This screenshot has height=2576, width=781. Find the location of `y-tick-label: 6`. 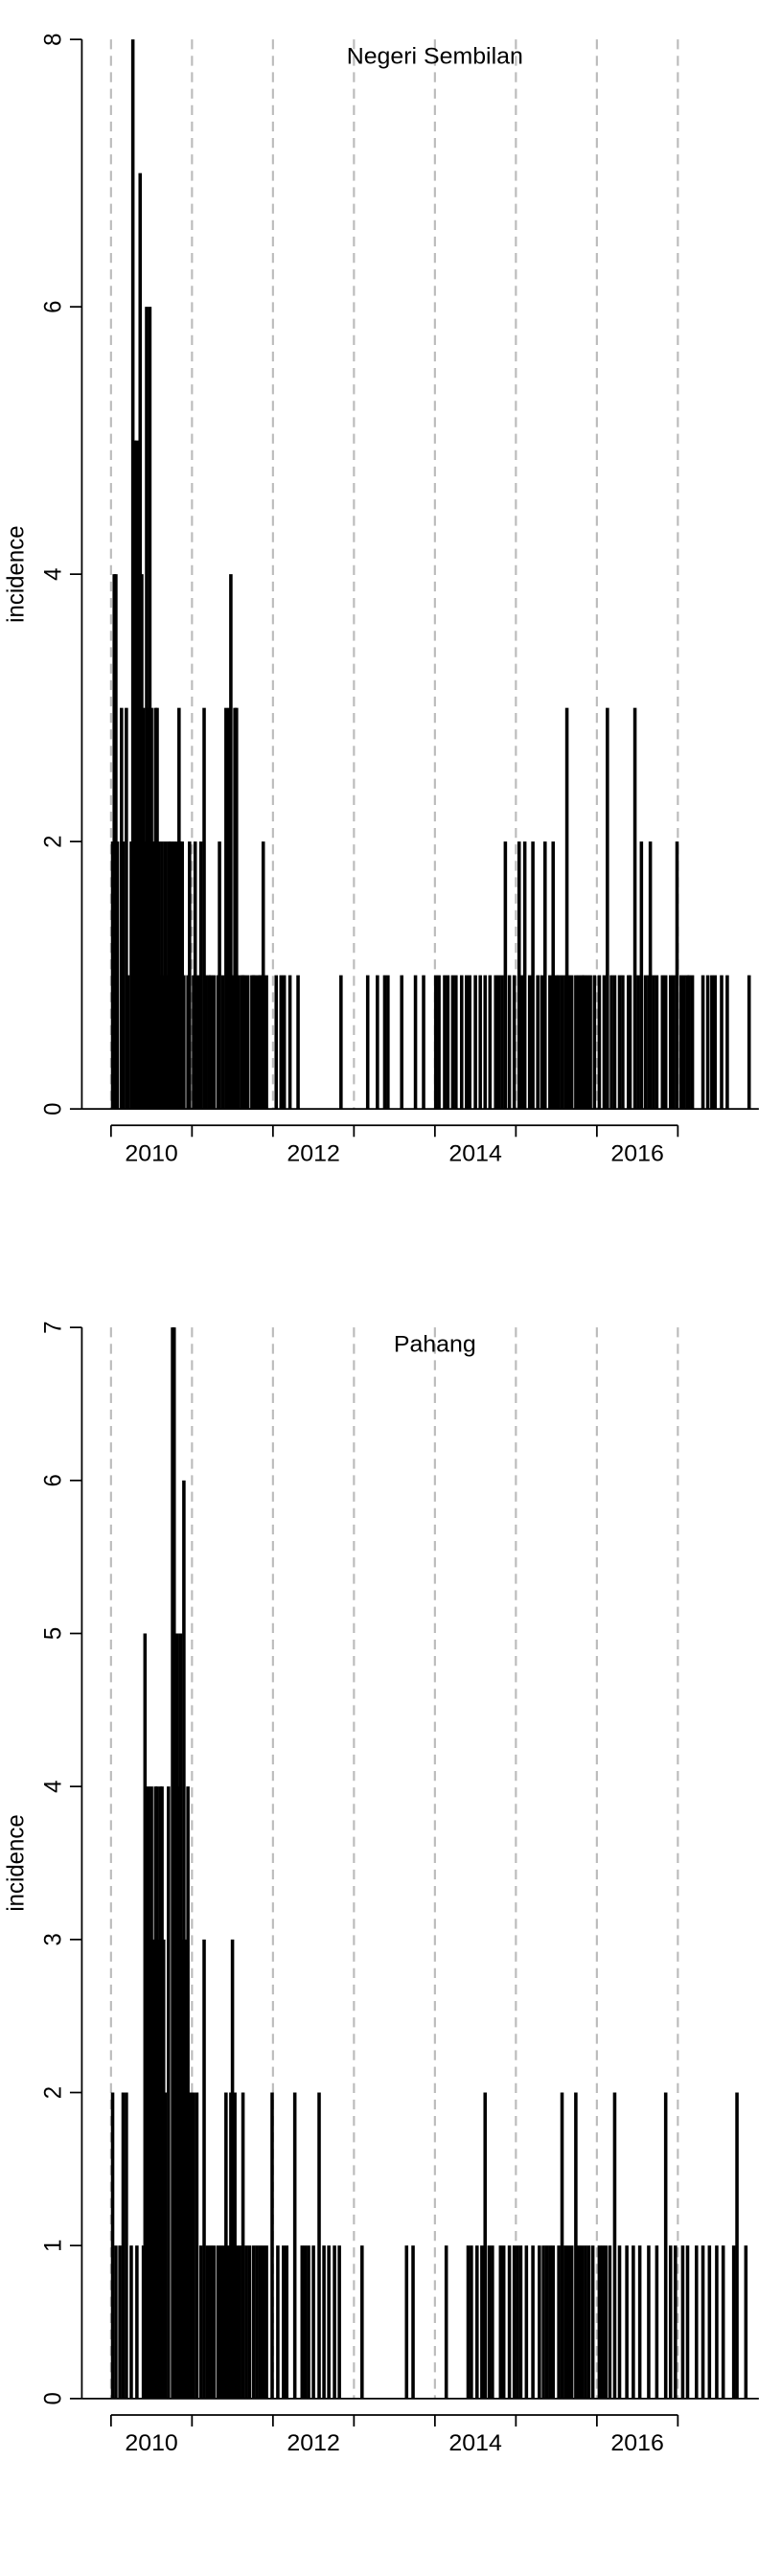

y-tick-label: 6 is located at coordinates (53, 1480).